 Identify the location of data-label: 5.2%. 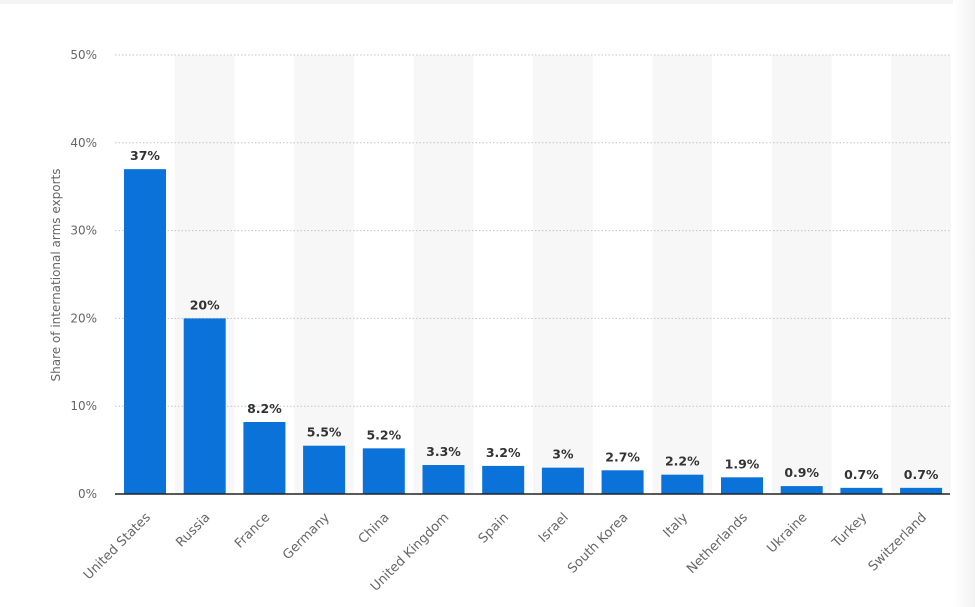
(383, 434).